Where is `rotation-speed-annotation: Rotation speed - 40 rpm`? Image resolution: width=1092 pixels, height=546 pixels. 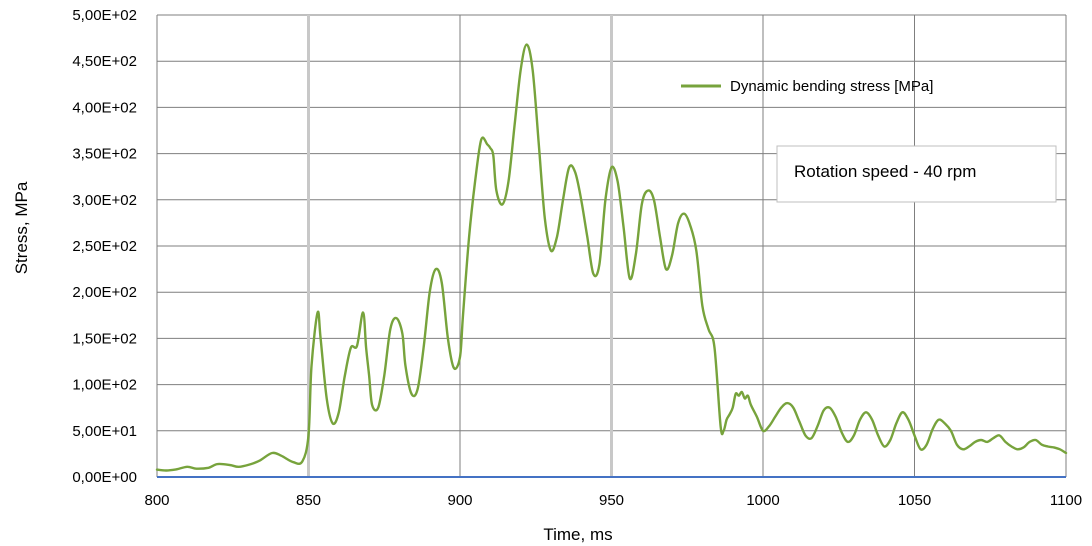
rotation-speed-annotation: Rotation speed - 40 rpm is located at coordinates (916, 174).